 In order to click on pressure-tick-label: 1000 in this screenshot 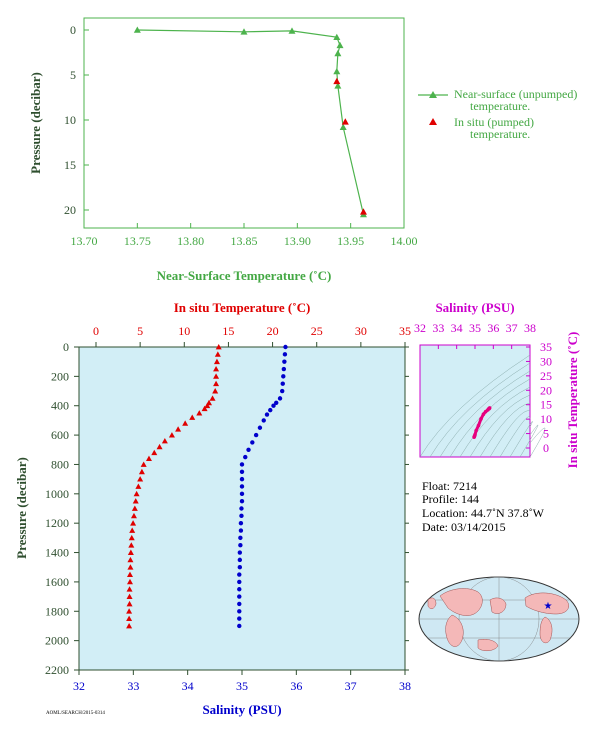, I will do `click(57, 494)`.